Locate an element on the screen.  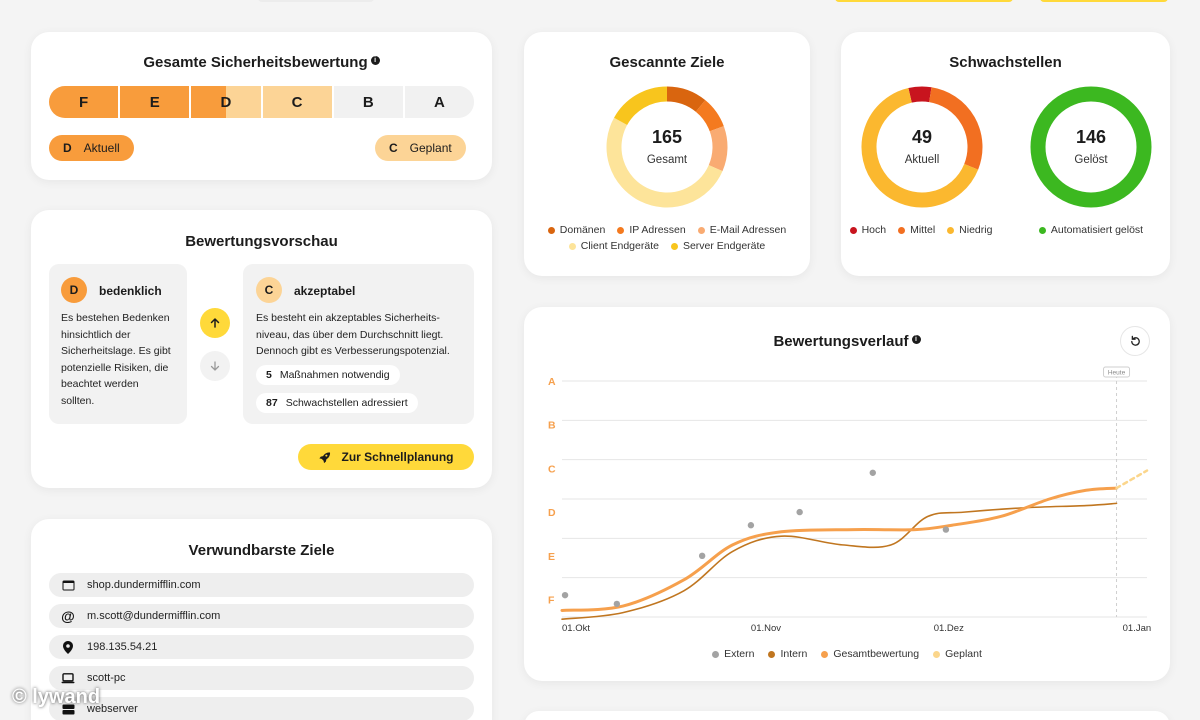
y-tick-label: F is located at coordinates (551, 601).